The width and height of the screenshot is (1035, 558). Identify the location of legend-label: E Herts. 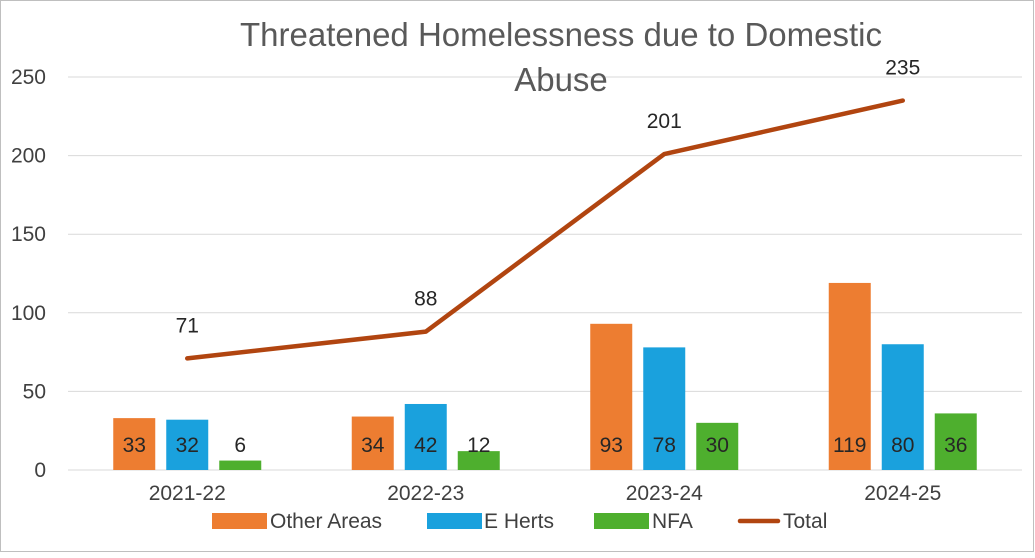
(519, 521).